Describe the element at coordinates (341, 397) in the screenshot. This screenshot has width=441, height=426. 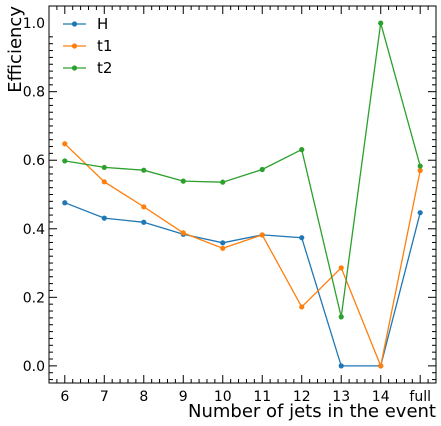
I see `x-tick-label: 13` at that location.